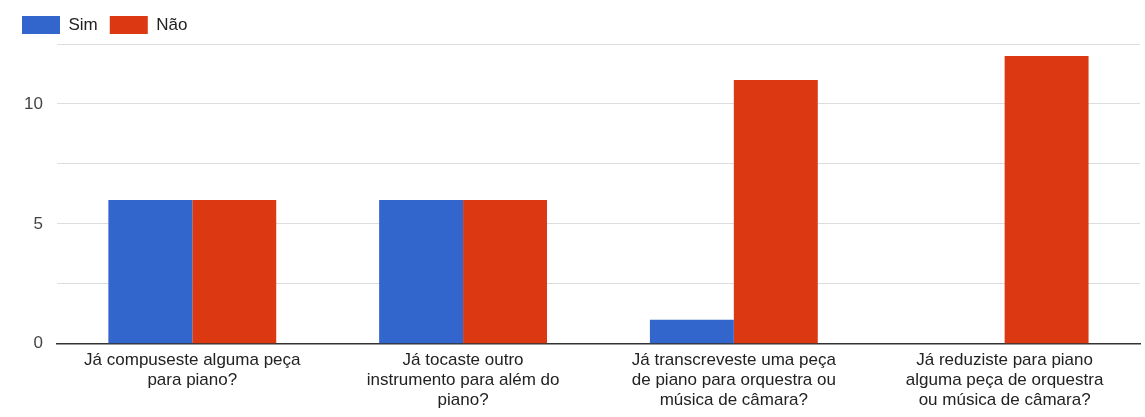 This screenshot has width=1145, height=417. Describe the element at coordinates (734, 379) in the screenshot. I see `x-tick-label: Já transcreveste uma peça de piano para orquestra ou música de câmara?` at that location.